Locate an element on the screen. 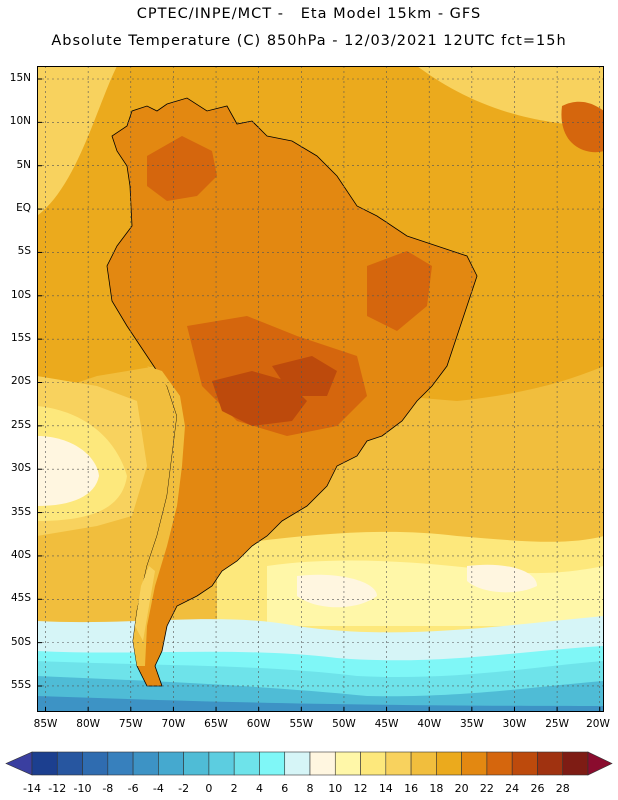 The image size is (618, 800). ne-ocean-hot is located at coordinates (582, 127).